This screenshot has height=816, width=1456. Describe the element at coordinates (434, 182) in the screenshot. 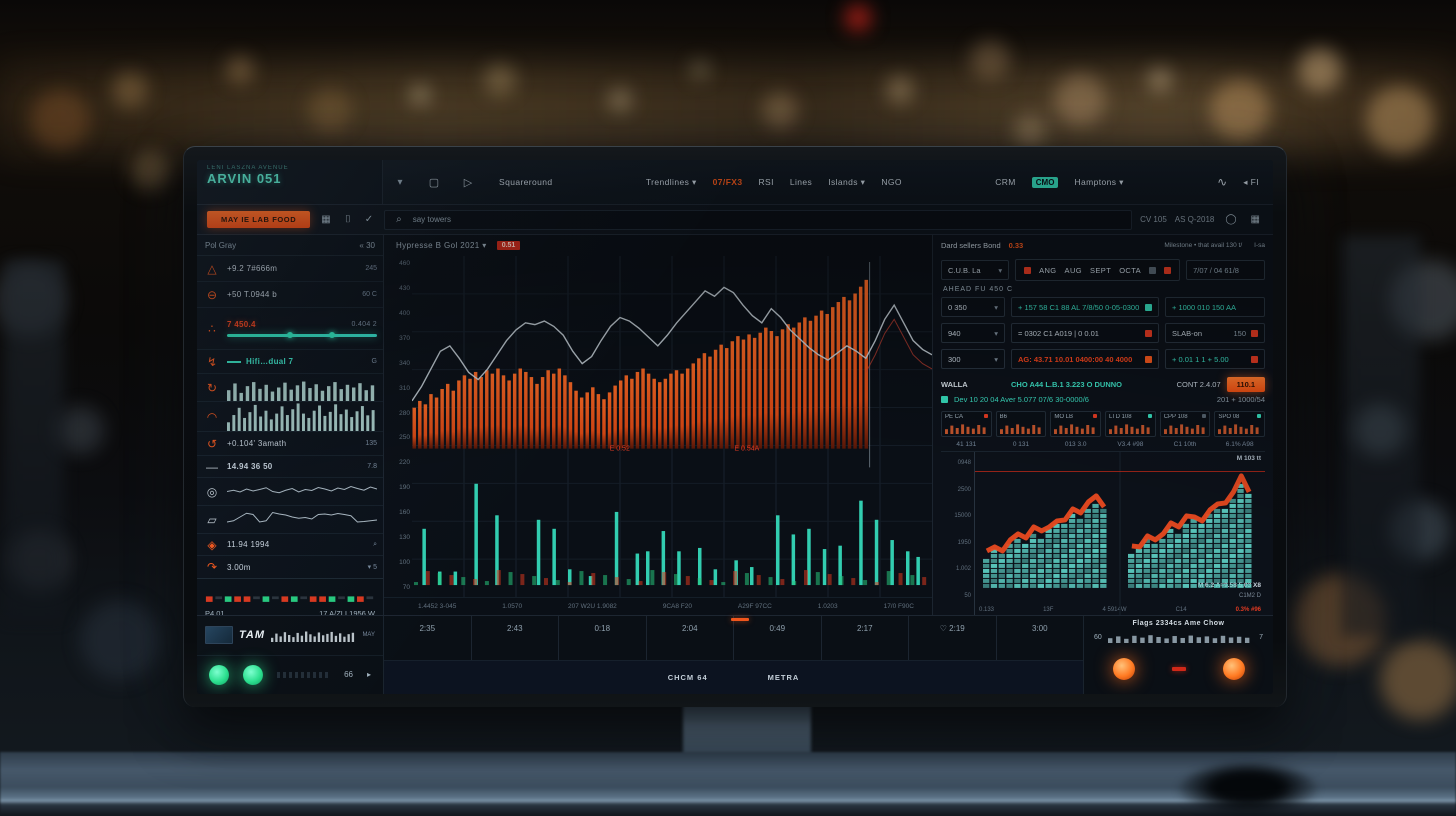

I see `window-icon: ▢` at that location.